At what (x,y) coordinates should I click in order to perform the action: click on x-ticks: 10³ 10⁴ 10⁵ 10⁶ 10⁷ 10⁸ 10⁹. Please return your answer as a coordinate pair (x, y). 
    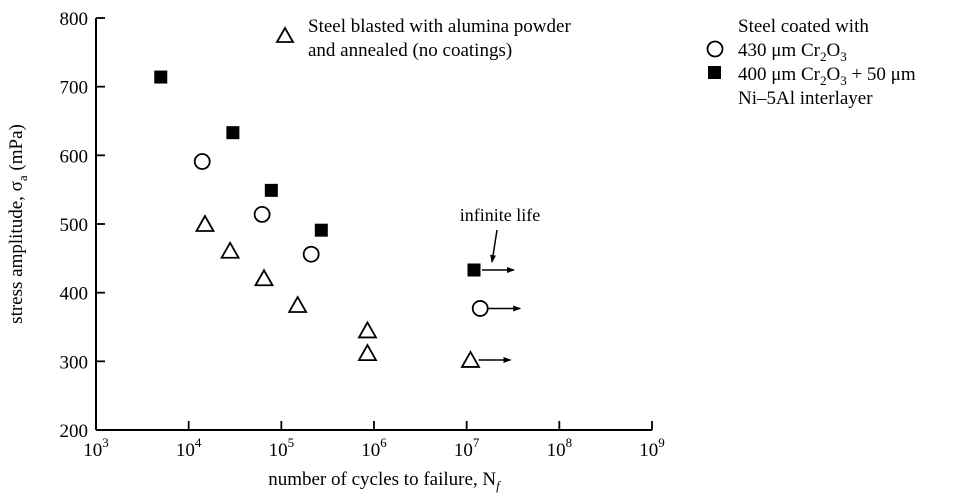
    Looking at the image, I should click on (374, 441).